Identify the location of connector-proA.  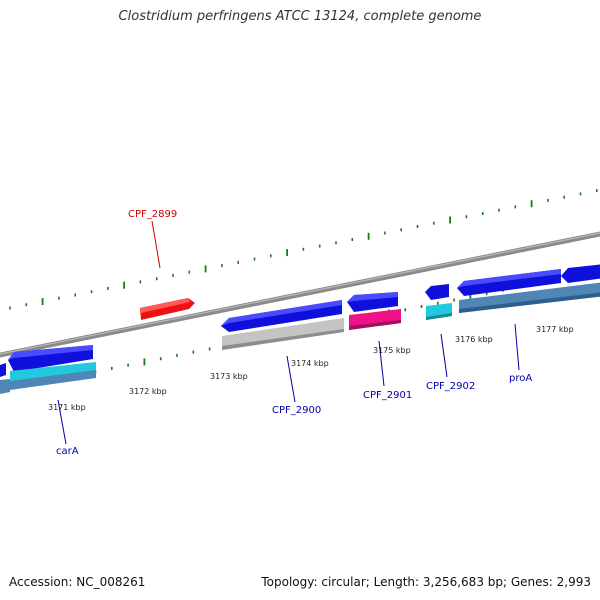
(517, 347).